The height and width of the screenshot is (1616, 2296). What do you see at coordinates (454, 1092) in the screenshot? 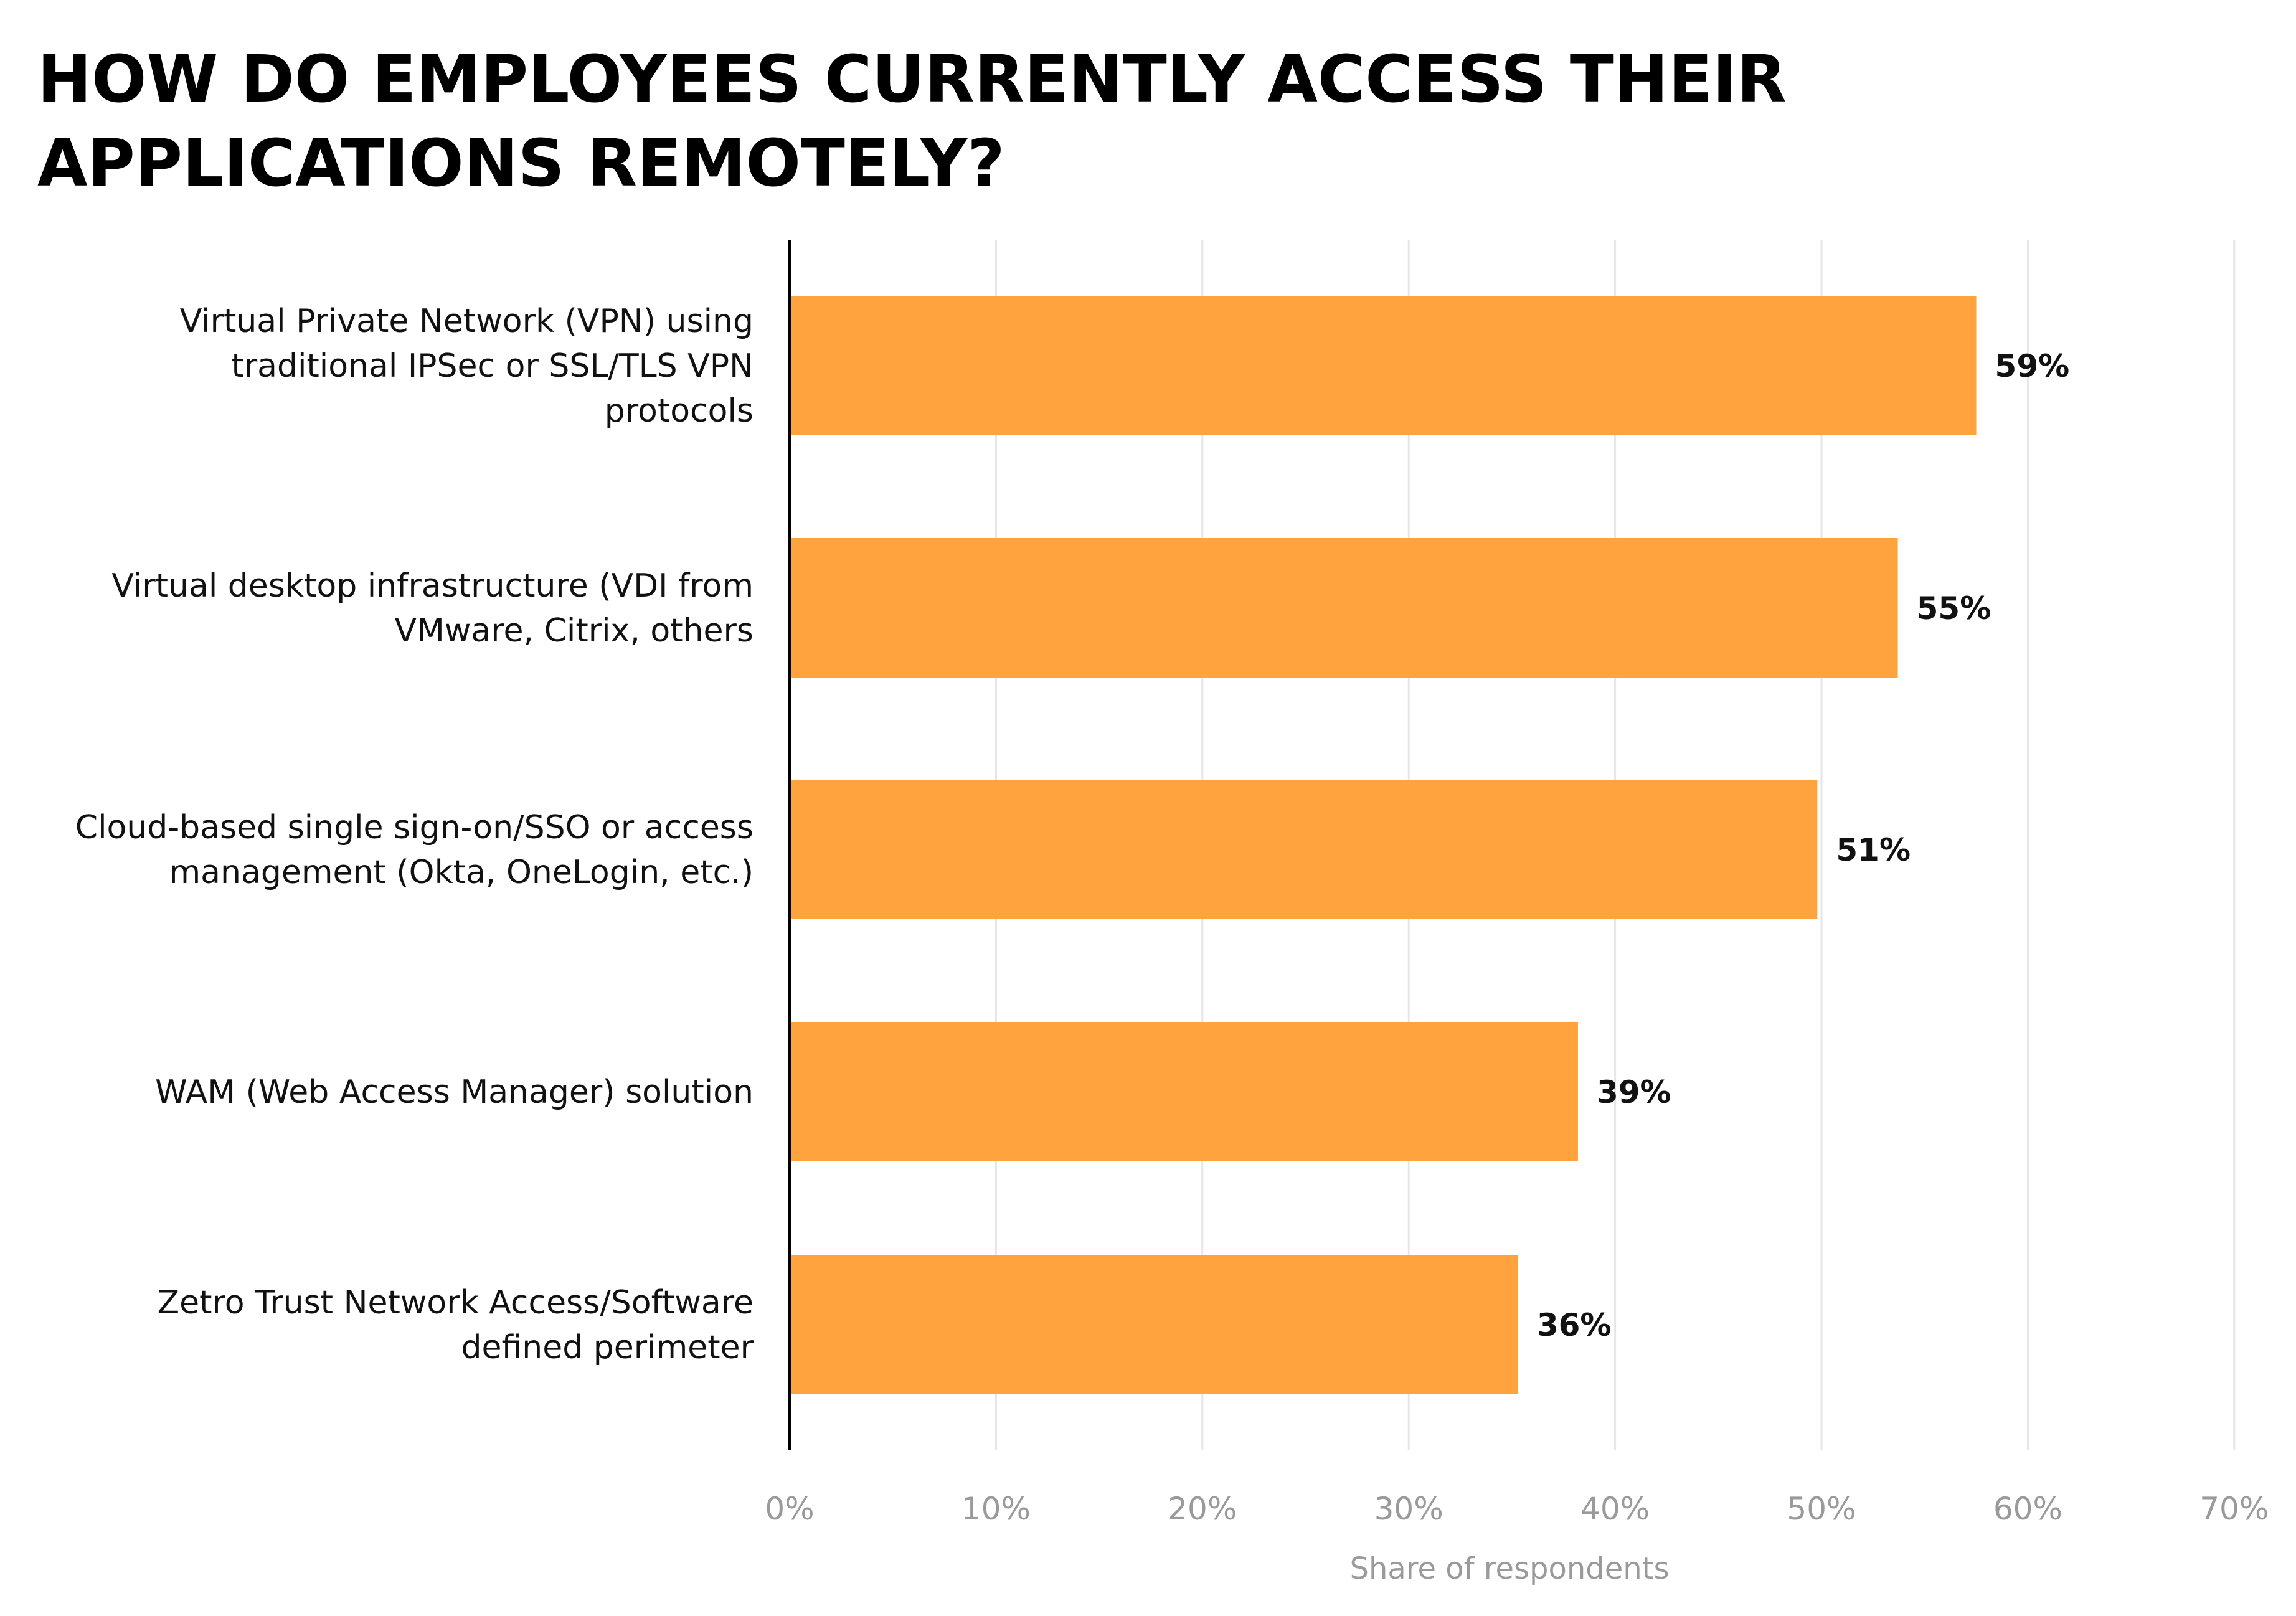
I see `category-label: WAM (Web Access Manager) solution` at bounding box center [454, 1092].